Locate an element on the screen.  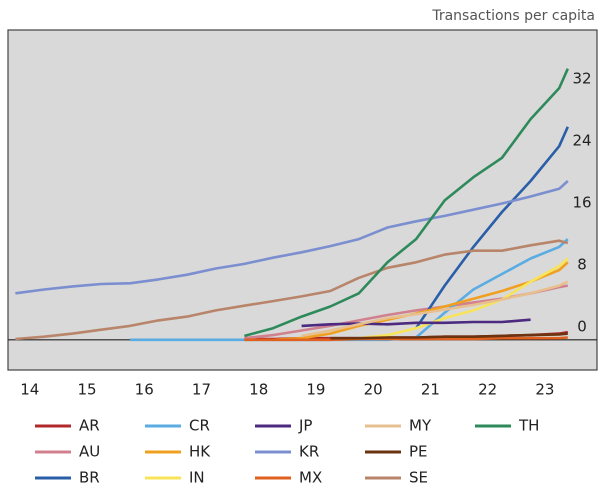
x-tick-label: 17 is located at coordinates (201, 390).